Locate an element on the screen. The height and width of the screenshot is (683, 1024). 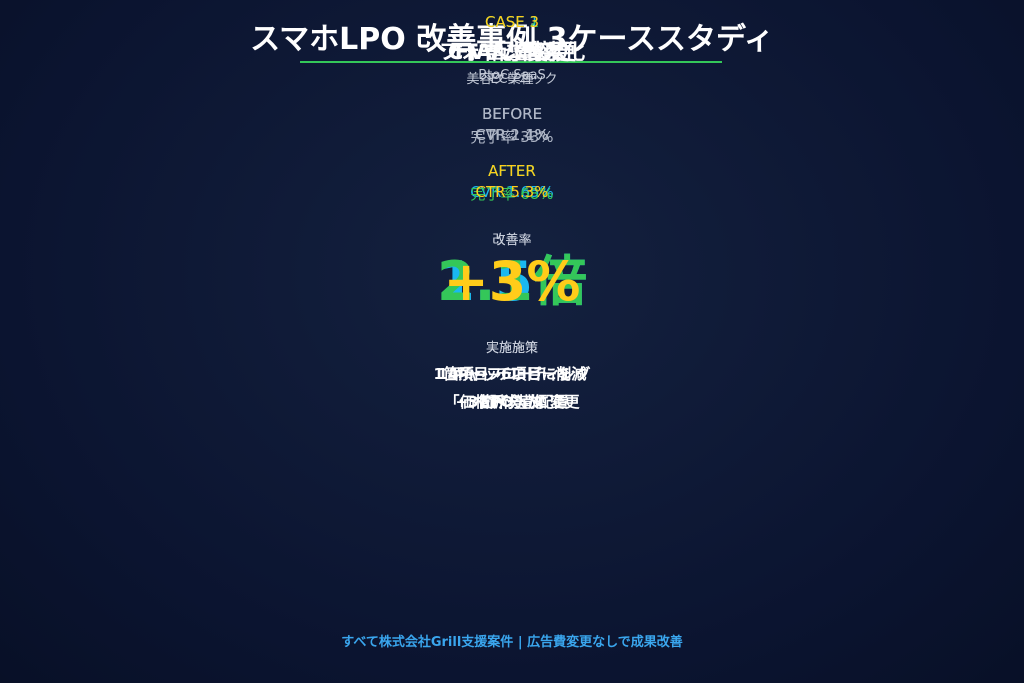
before-value: CTR 2.4% is located at coordinates (512, 135).